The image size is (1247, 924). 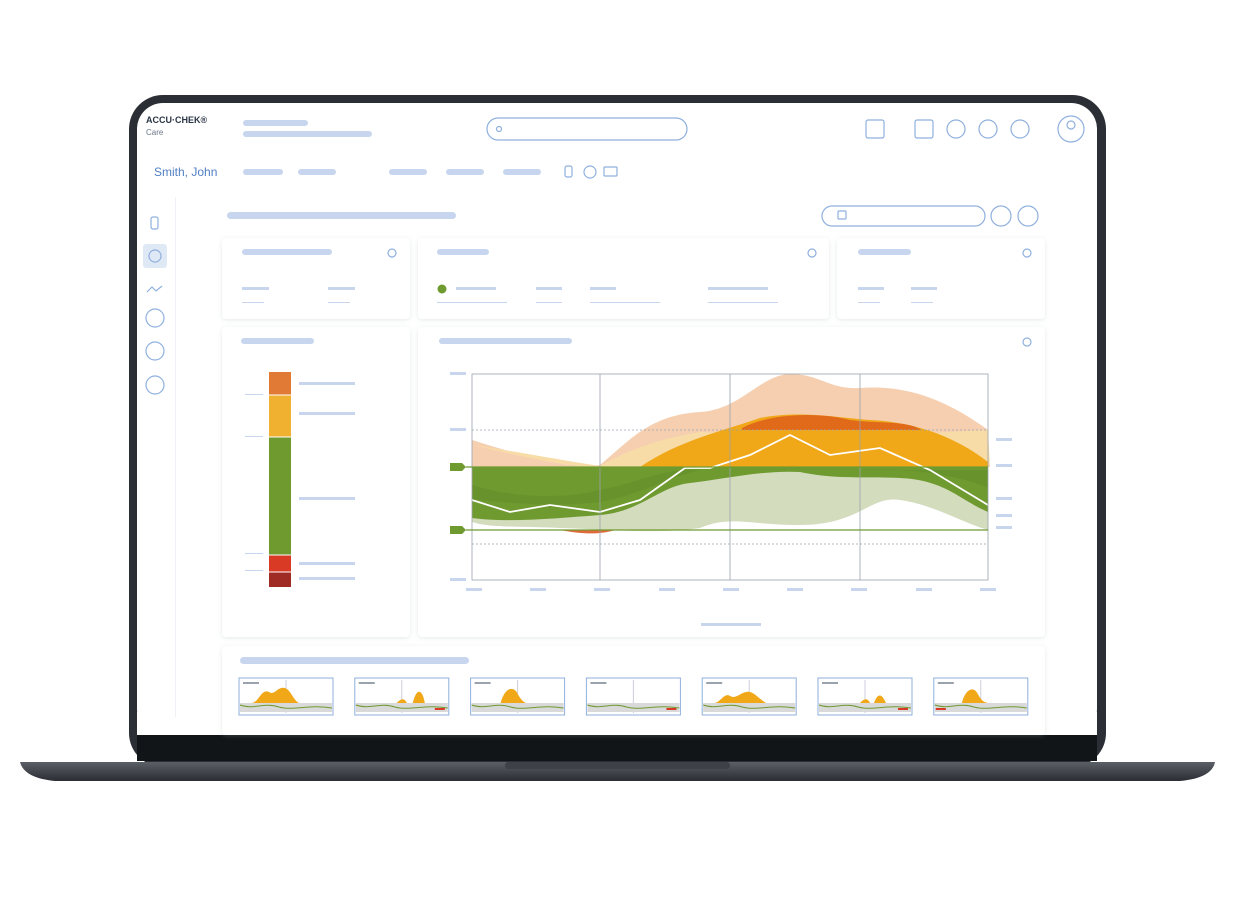 What do you see at coordinates (155, 132) in the screenshot?
I see `product: Care` at bounding box center [155, 132].